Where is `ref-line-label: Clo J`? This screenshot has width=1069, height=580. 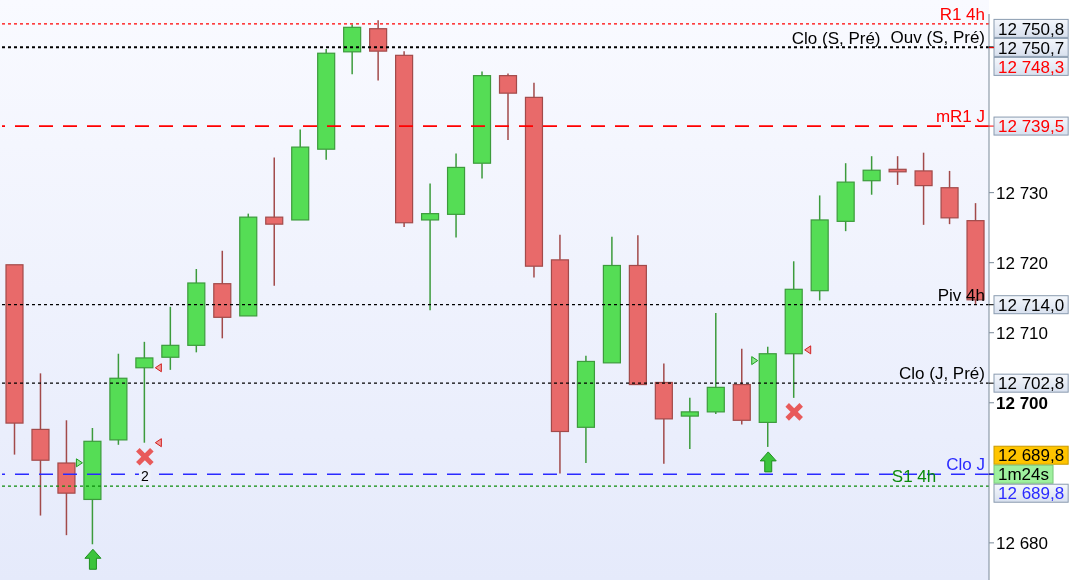 ref-line-label: Clo J is located at coordinates (965, 465).